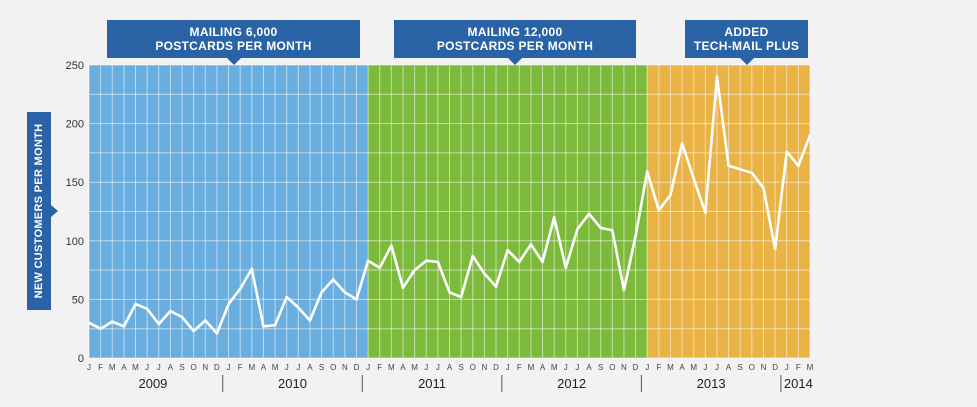  I want to click on y-axis-label-box: NEW CUSTOMERS PER MONTH, so click(42, 211).